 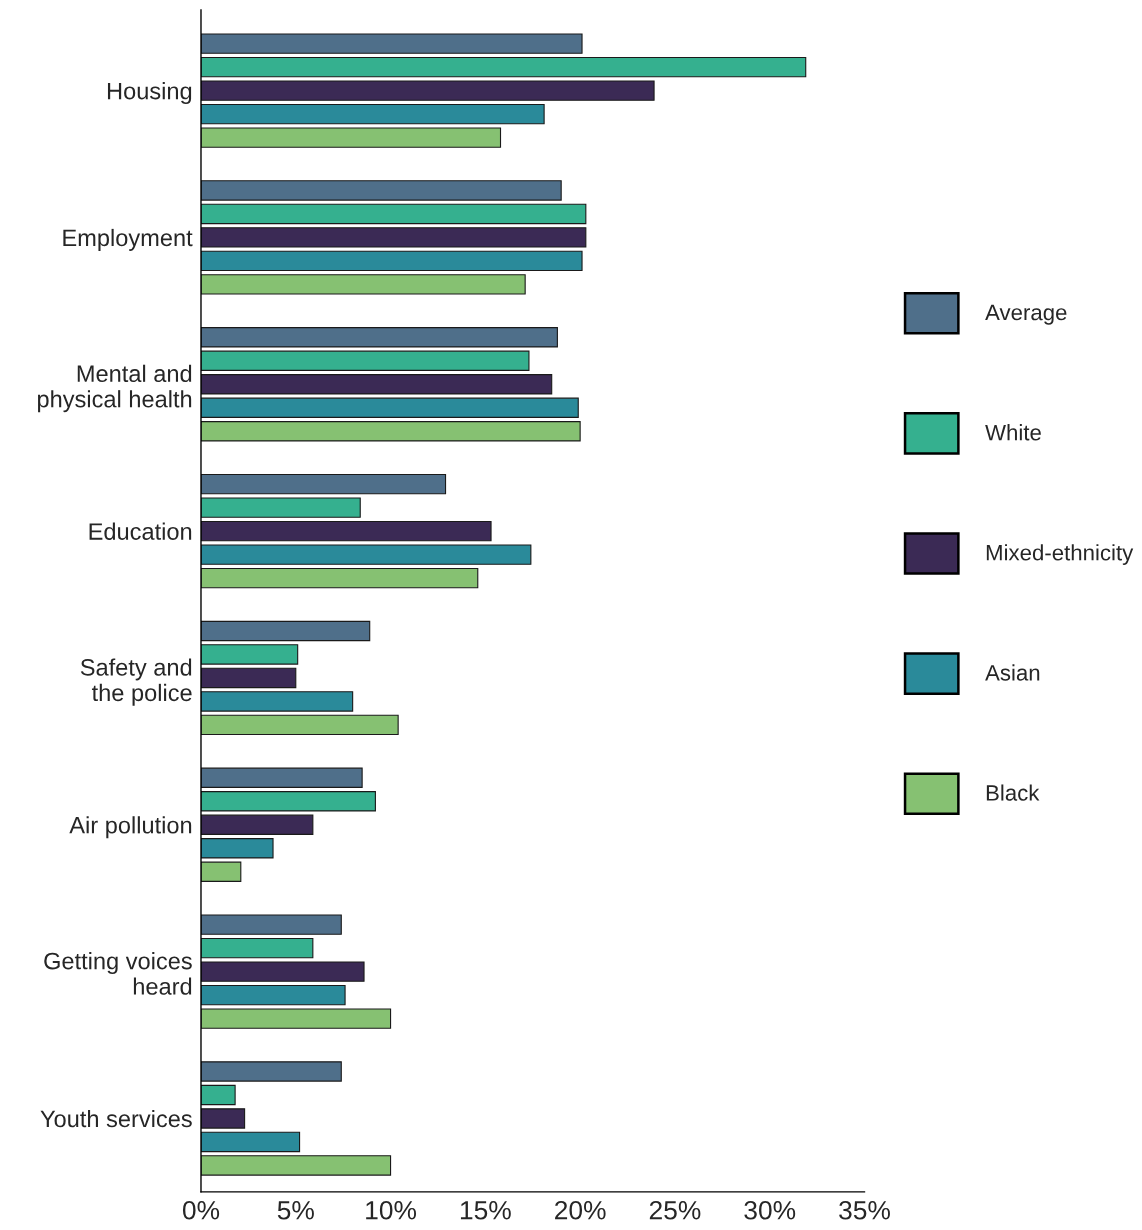 I want to click on x-tick-label: 35%, so click(x=864, y=1210).